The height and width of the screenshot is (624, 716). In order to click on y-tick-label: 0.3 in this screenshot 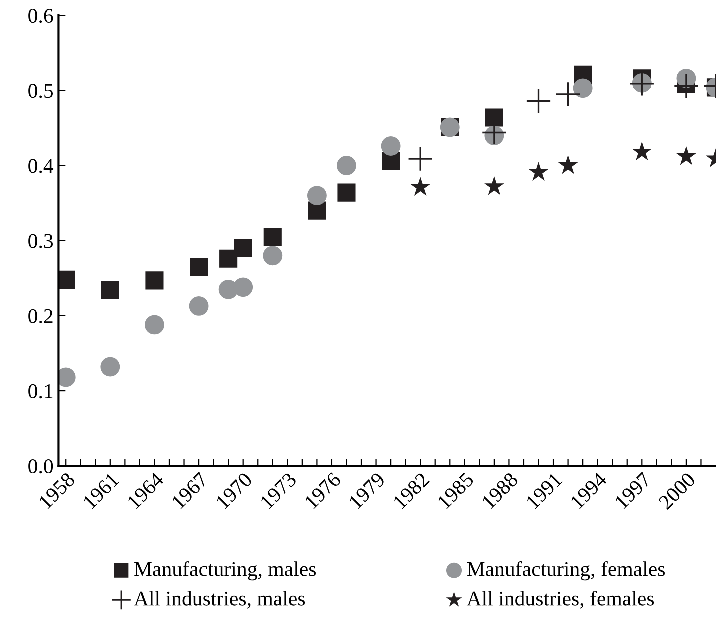, I will do `click(41, 241)`.